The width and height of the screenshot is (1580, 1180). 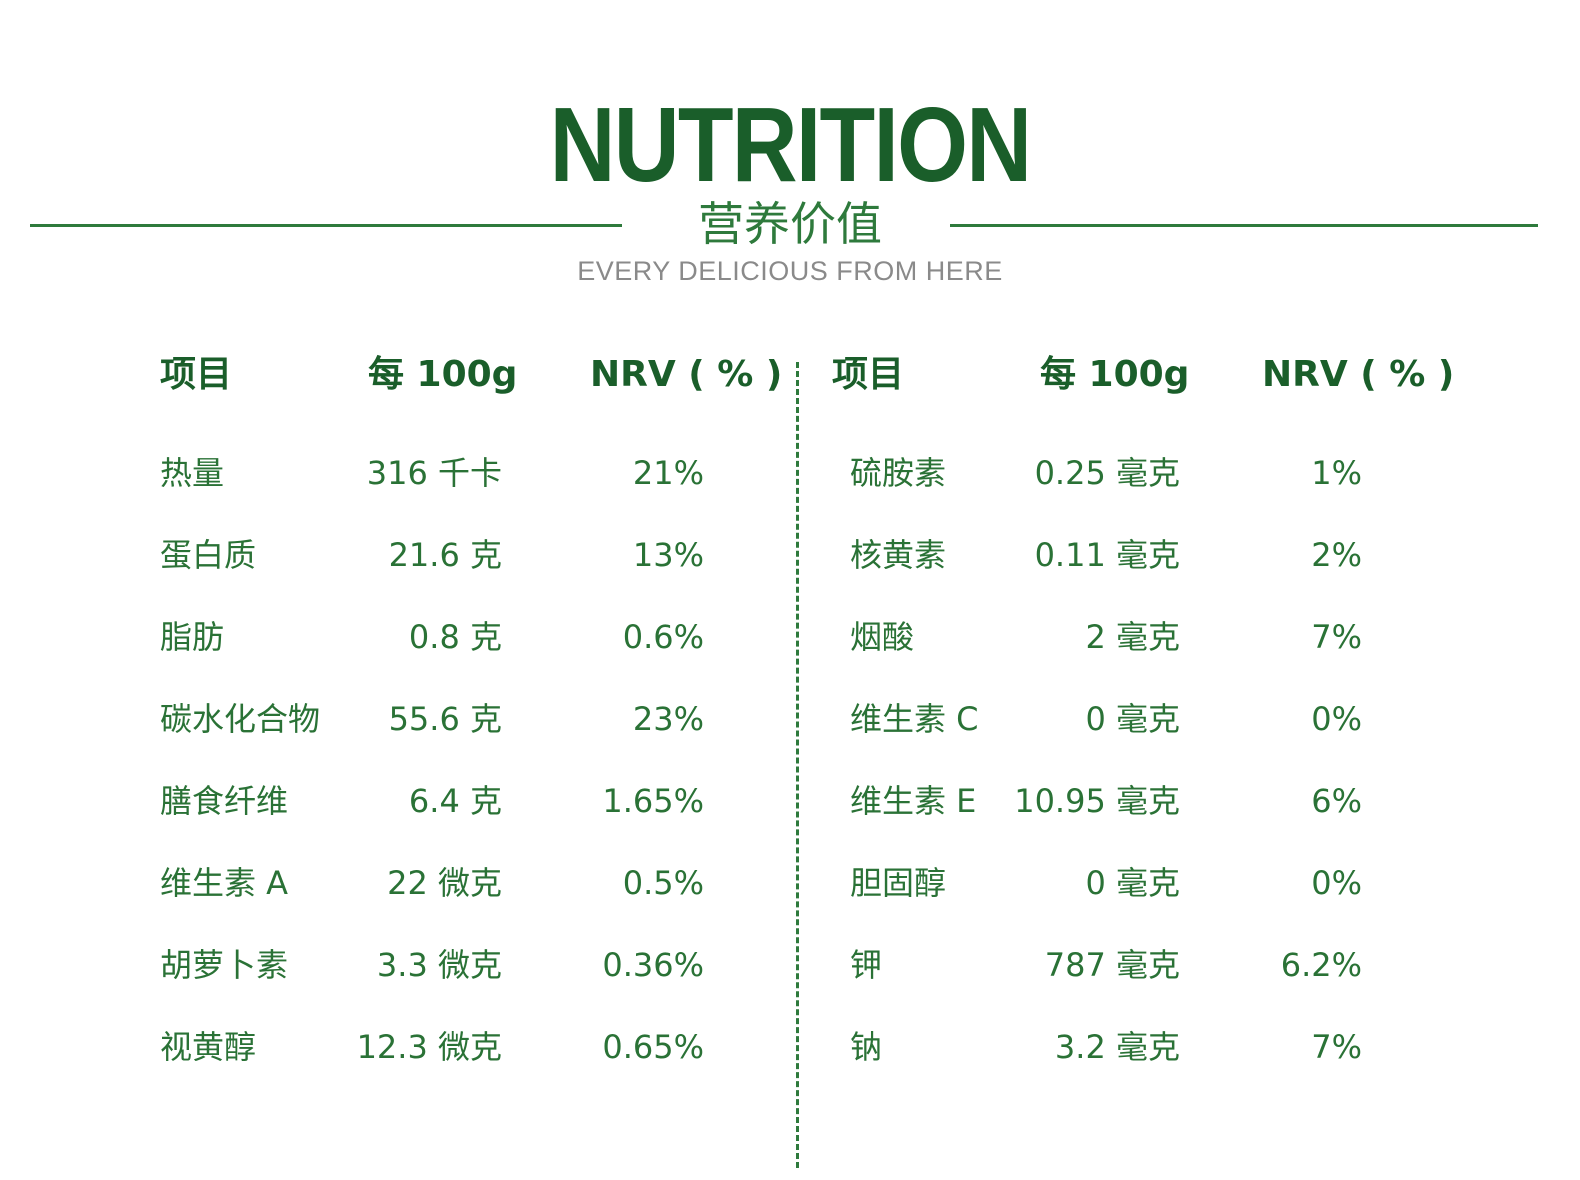 What do you see at coordinates (898, 473) in the screenshot?
I see `item-name: 硫胺素` at bounding box center [898, 473].